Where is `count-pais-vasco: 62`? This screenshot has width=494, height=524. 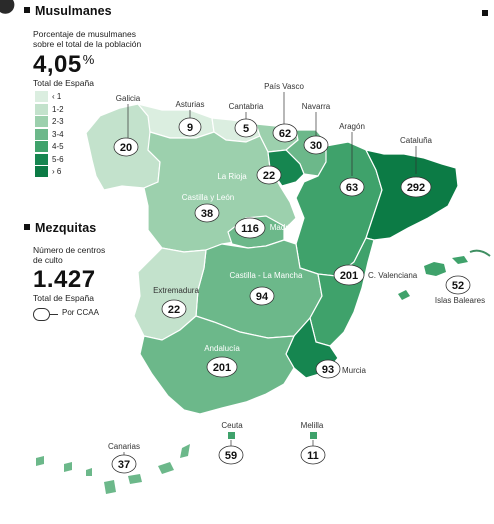
count-pais-vasco: 62 is located at coordinates (285, 134).